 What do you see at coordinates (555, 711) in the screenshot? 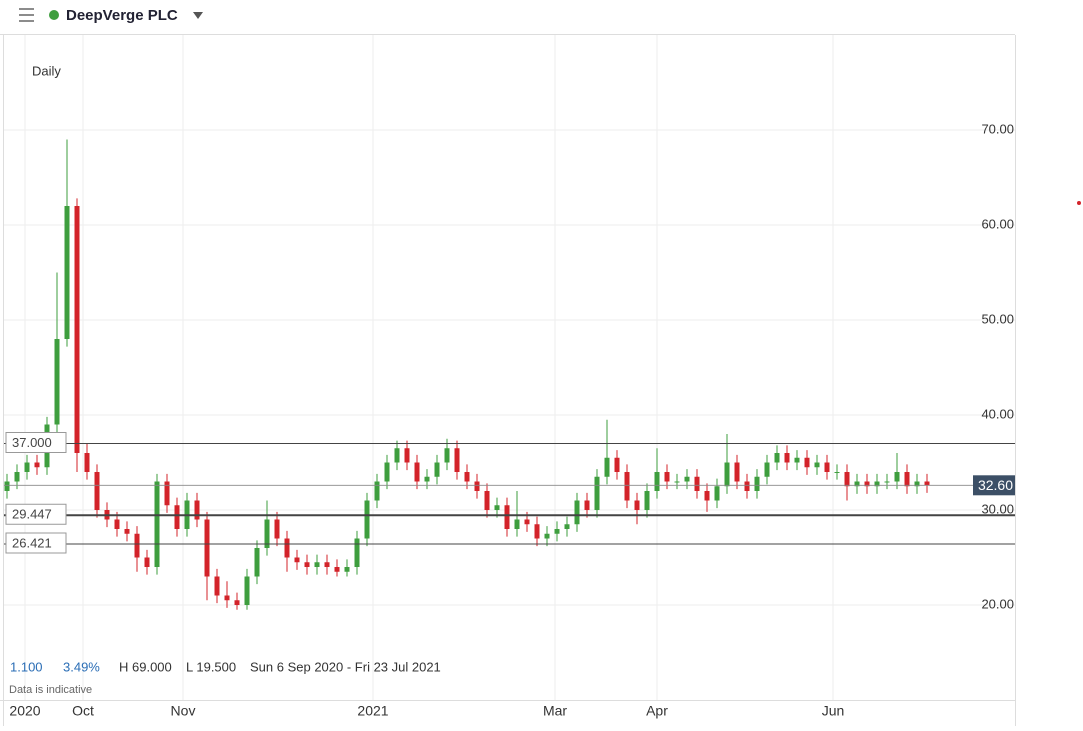
I see `x-tick-label: Mar` at bounding box center [555, 711].